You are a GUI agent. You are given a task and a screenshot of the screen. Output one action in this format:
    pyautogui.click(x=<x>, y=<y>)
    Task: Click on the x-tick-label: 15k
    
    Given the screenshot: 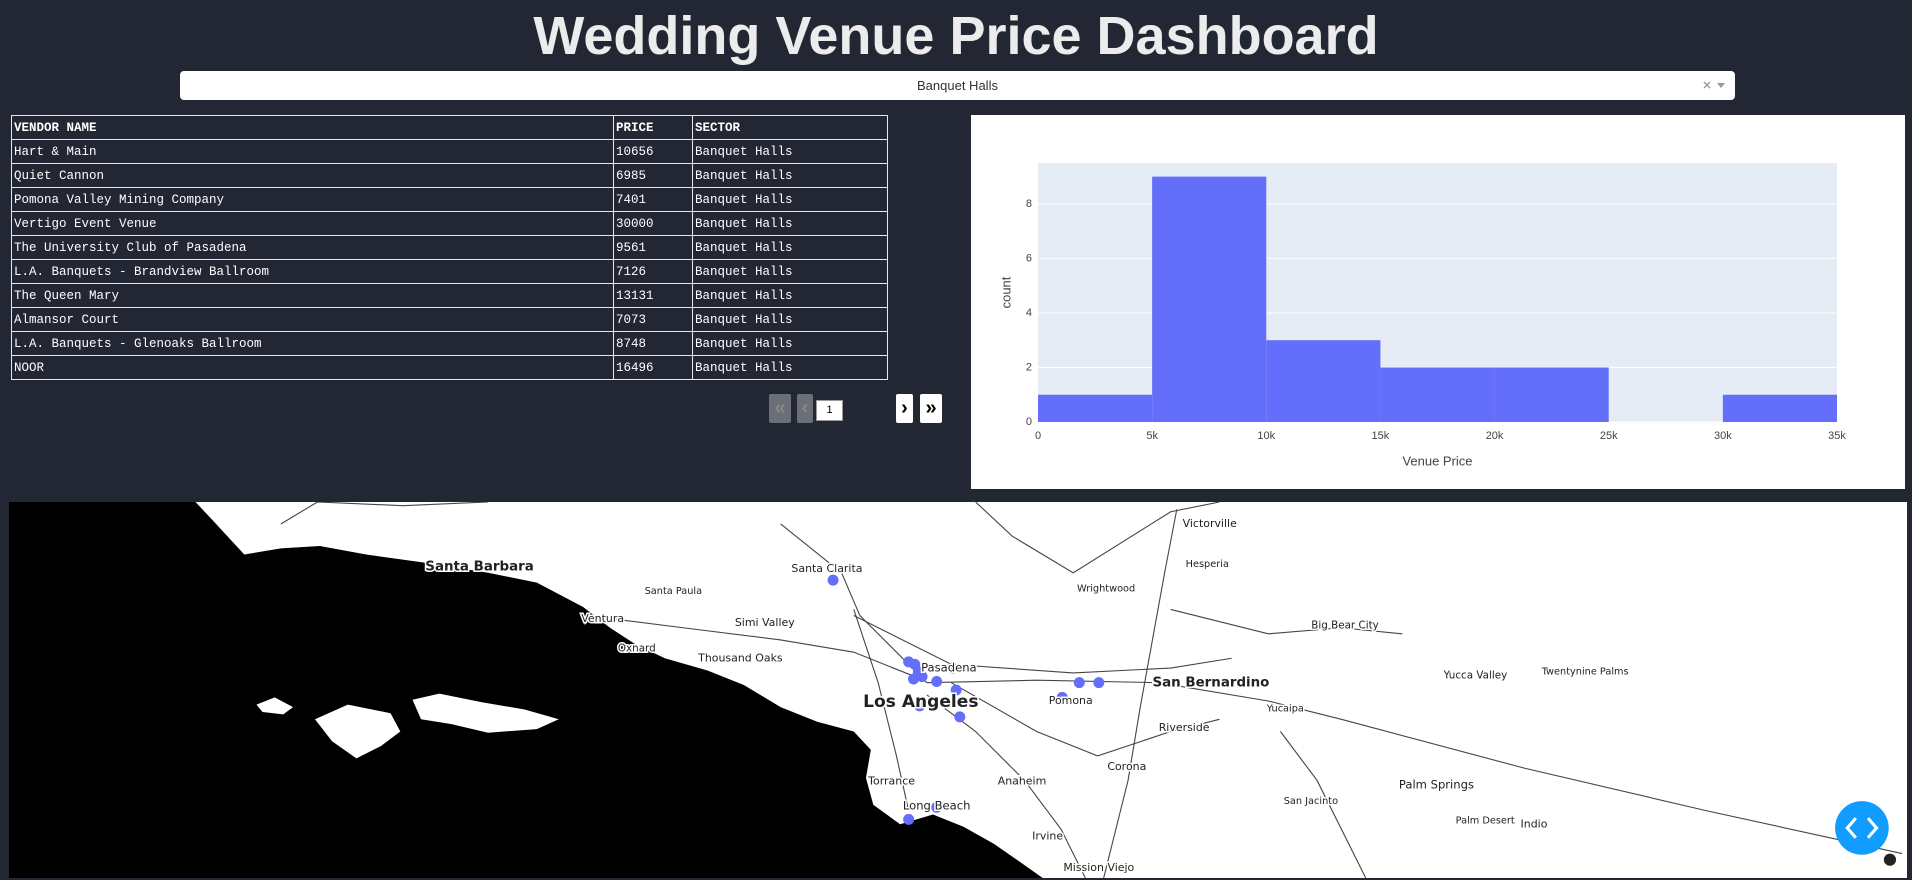 What is the action you would take?
    pyautogui.click(x=1381, y=436)
    